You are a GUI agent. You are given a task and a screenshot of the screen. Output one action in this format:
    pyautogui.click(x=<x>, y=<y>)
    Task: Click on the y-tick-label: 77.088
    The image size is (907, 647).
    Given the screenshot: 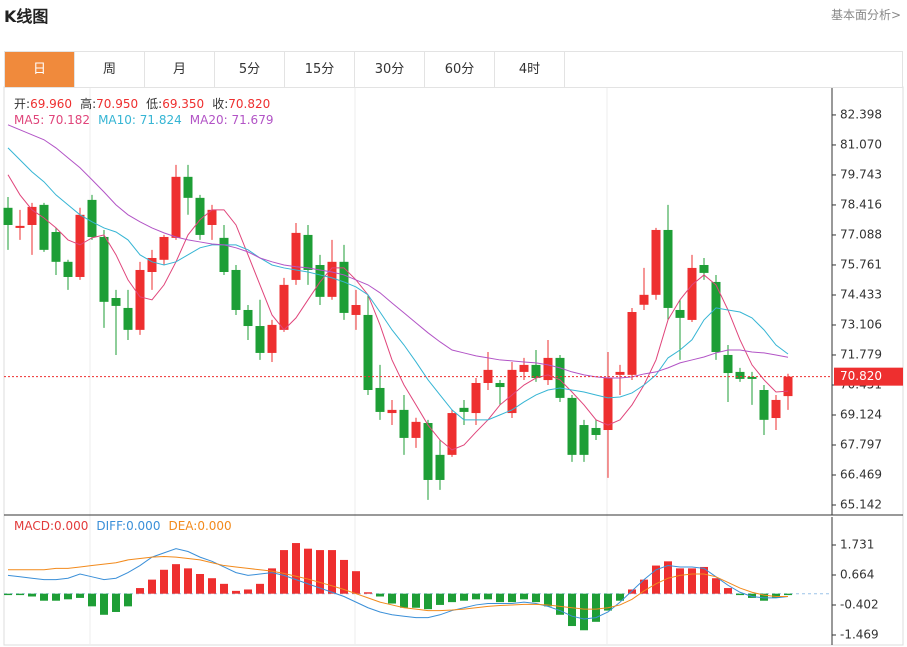 What is the action you would take?
    pyautogui.click(x=861, y=234)
    